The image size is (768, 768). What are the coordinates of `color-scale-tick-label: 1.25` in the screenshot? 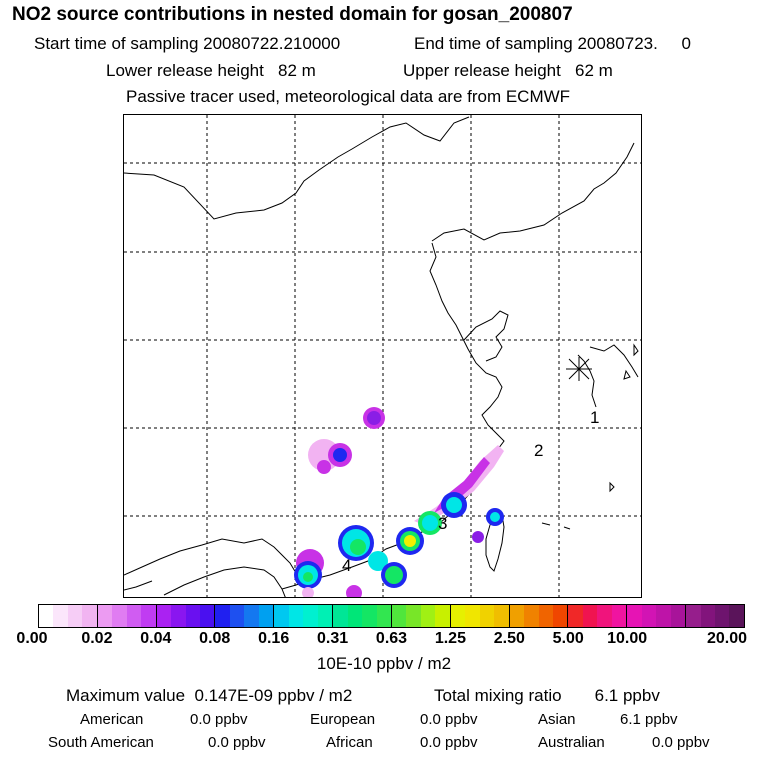 It's located at (450, 638).